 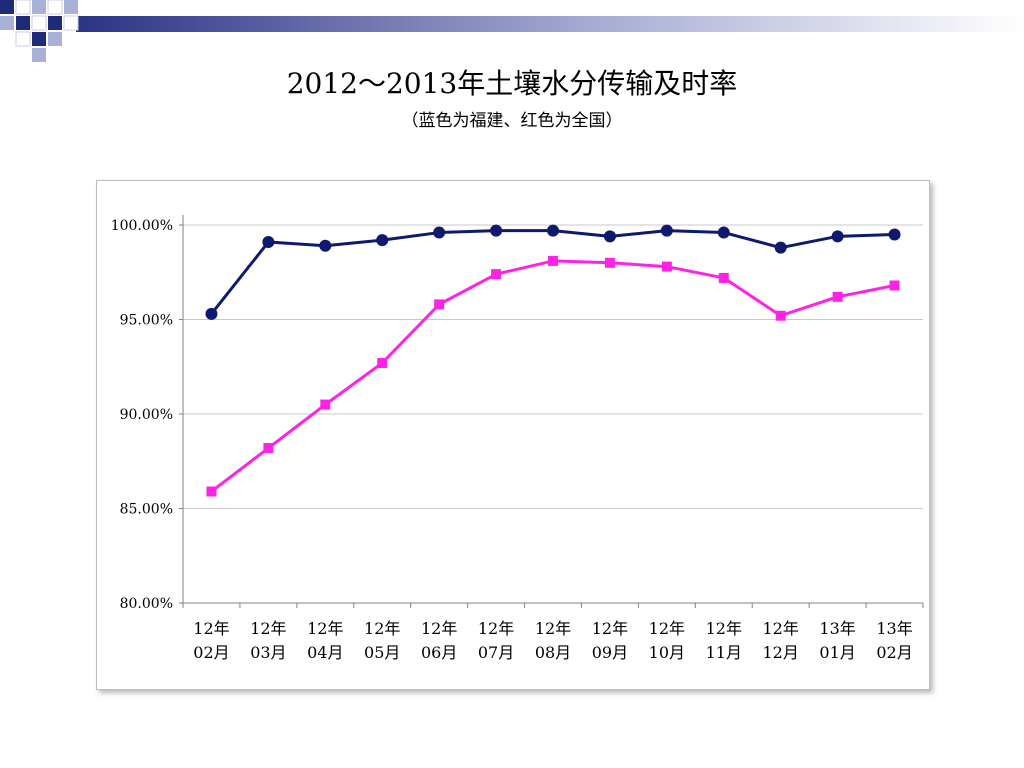 I want to click on x-tick-label: 06月, so click(x=439, y=652).